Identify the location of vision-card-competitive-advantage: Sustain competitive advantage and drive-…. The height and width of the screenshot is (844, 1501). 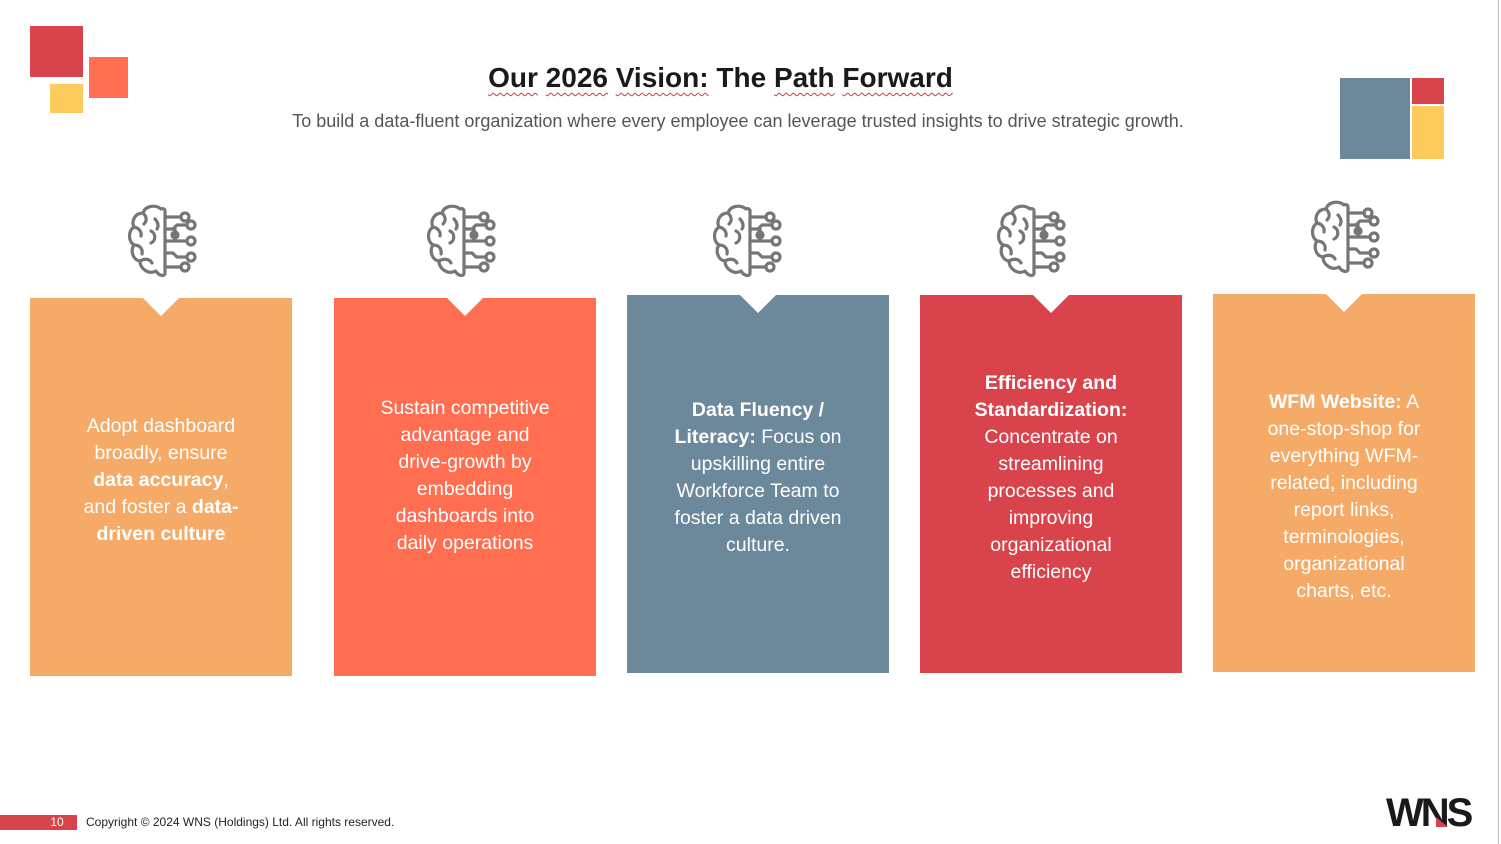
(465, 486).